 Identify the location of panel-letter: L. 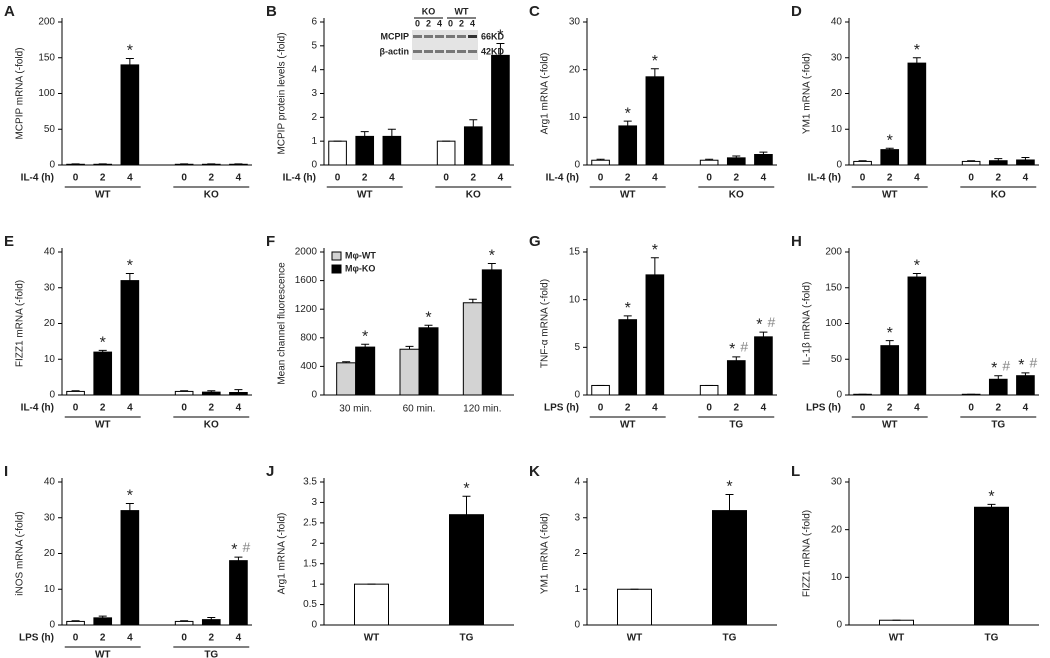
(795, 471).